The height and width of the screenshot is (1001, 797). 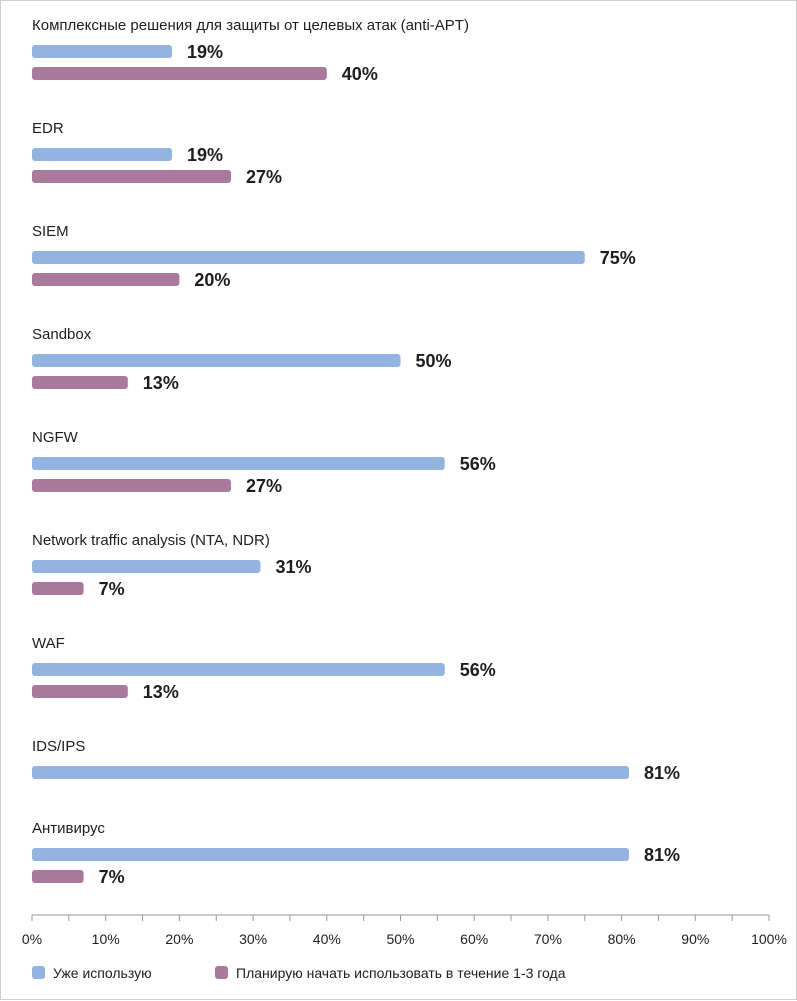 I want to click on x-tick-label: 50%, so click(x=400, y=939).